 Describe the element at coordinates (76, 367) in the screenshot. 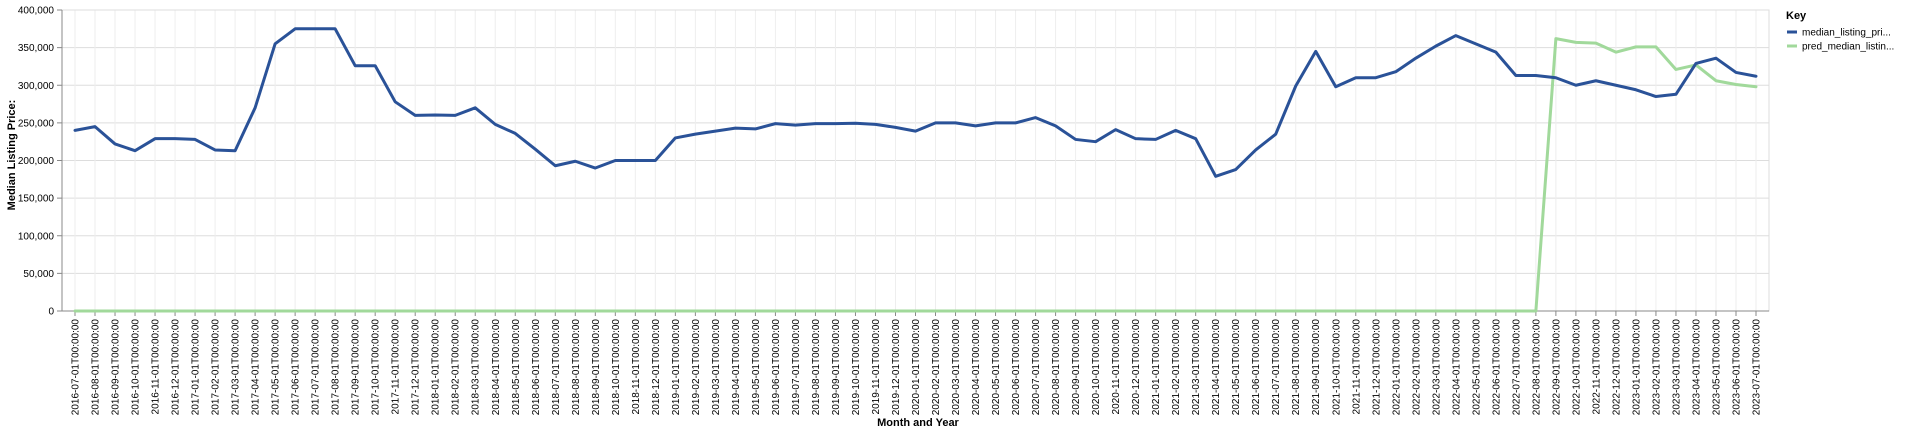

I see `x-tick-label: 2016-07-01T00:00:00` at that location.